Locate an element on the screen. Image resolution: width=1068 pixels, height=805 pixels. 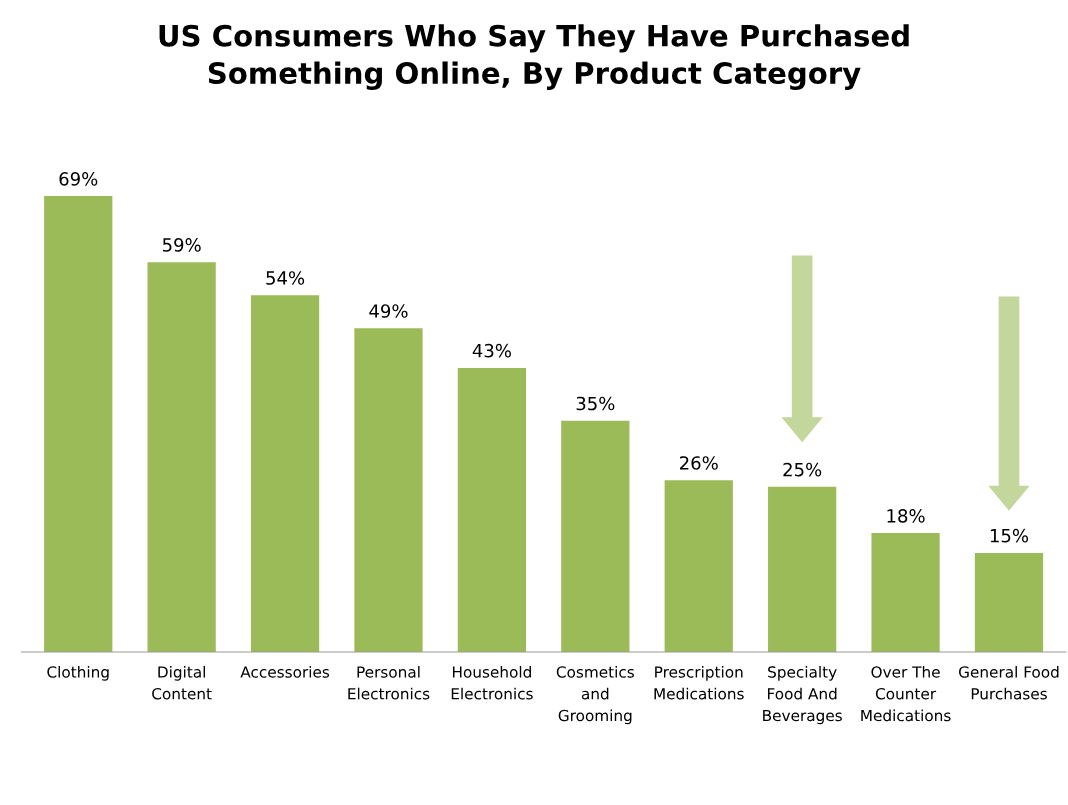
x-tick-label: Household Electronics is located at coordinates (492, 682).